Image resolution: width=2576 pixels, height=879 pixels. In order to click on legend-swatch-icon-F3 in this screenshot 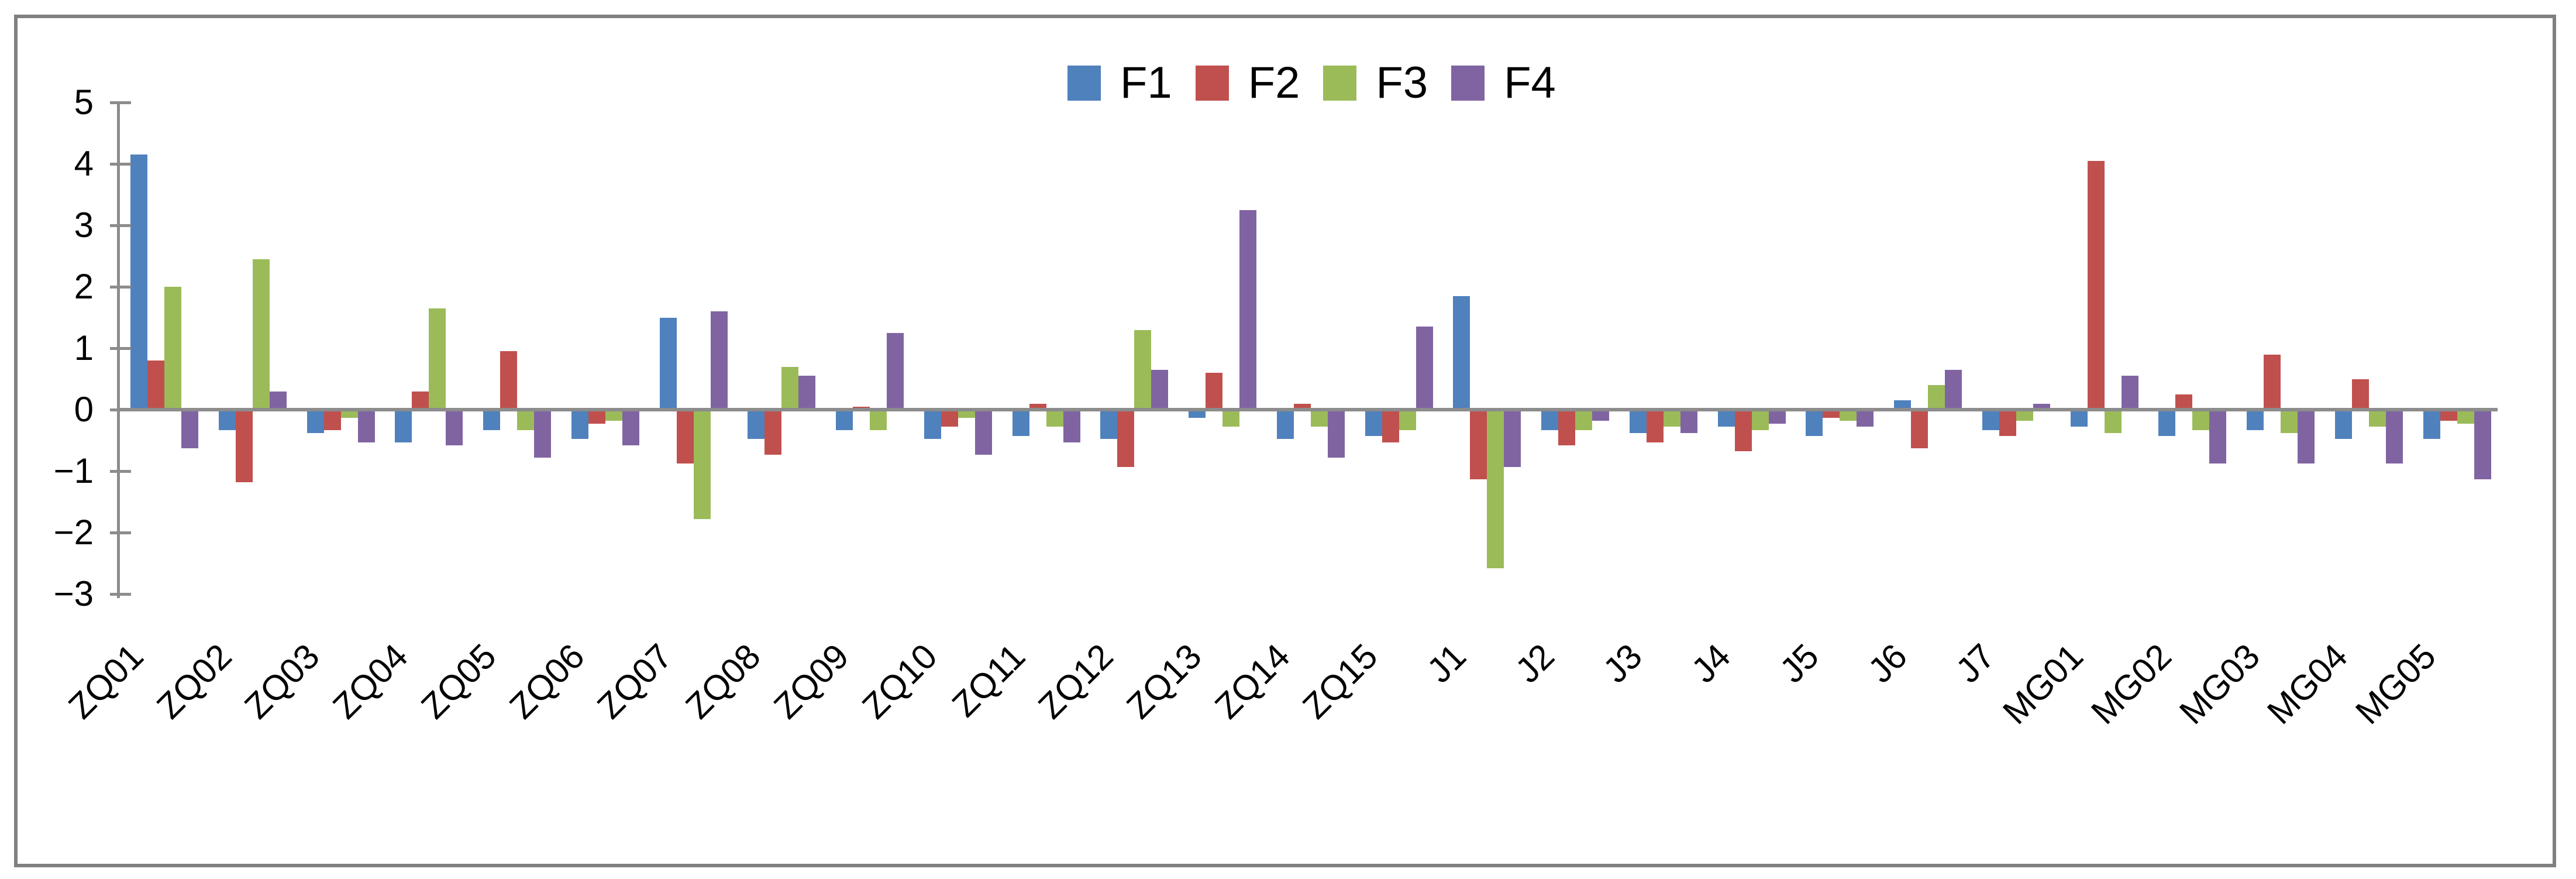, I will do `click(1340, 83)`.